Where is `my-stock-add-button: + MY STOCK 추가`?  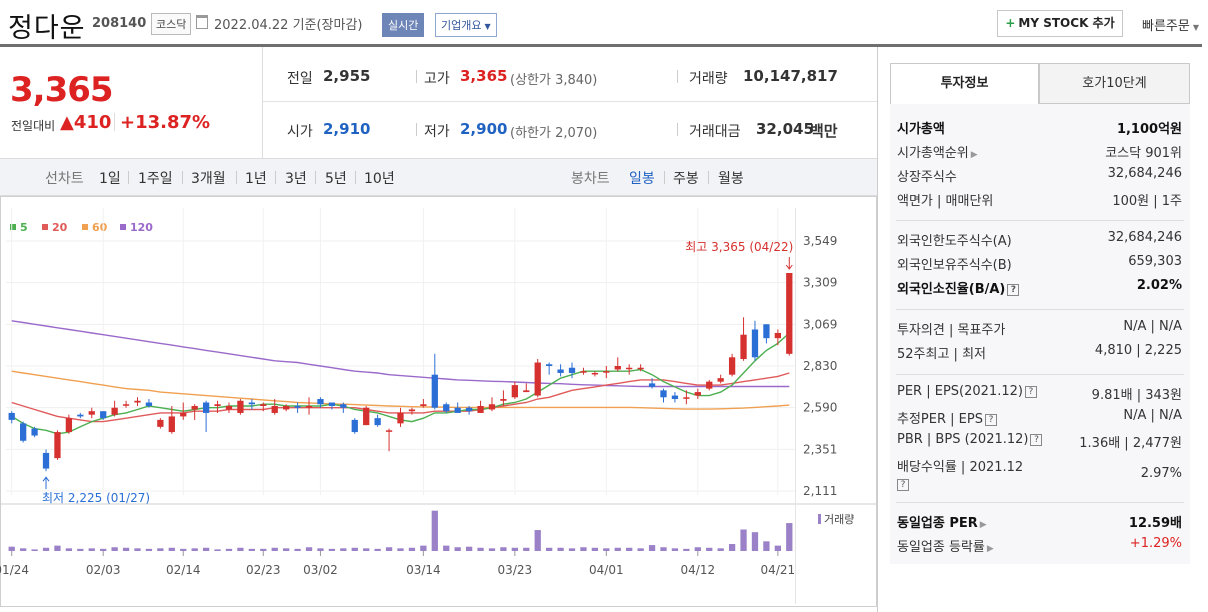
my-stock-add-button: + MY STOCK 추가 is located at coordinates (1060, 23).